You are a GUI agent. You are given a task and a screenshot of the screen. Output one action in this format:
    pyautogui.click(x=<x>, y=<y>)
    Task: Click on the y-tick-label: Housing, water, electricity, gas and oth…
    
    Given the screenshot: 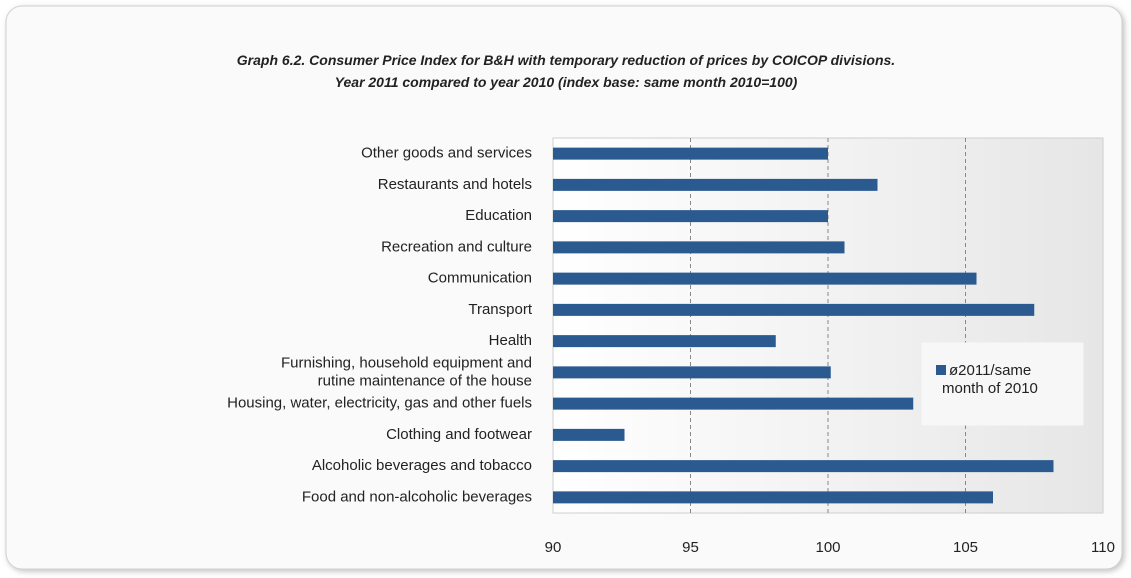 What is the action you would take?
    pyautogui.click(x=379, y=403)
    